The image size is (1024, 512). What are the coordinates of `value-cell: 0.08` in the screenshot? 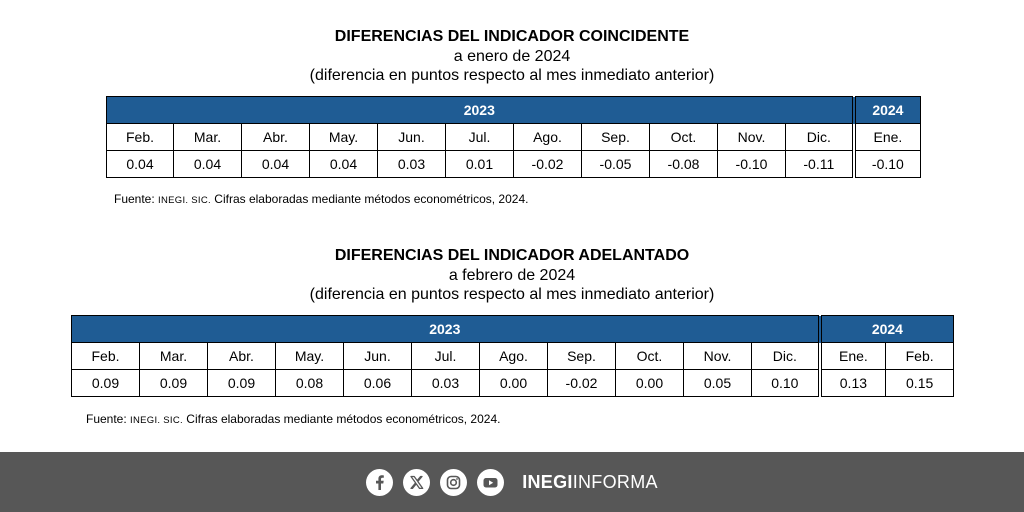 It's located at (309, 383).